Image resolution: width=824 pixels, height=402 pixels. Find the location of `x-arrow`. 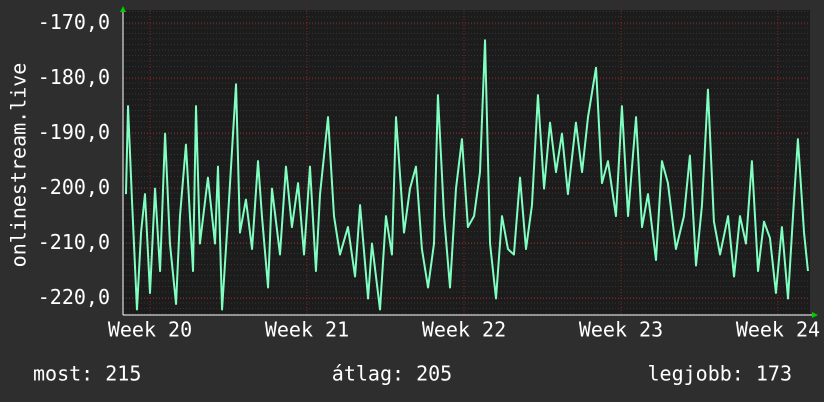

x-arrow is located at coordinates (815, 315).